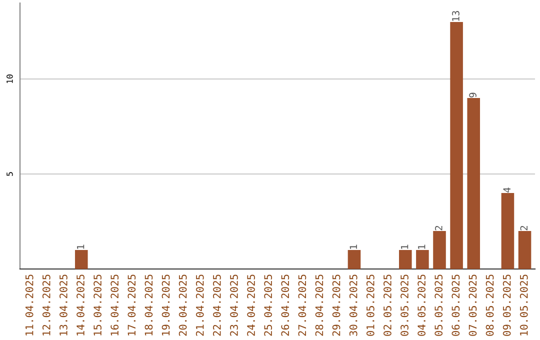 The image size is (540, 340). I want to click on x-tick-label: 14.04.2025, so click(80, 305).